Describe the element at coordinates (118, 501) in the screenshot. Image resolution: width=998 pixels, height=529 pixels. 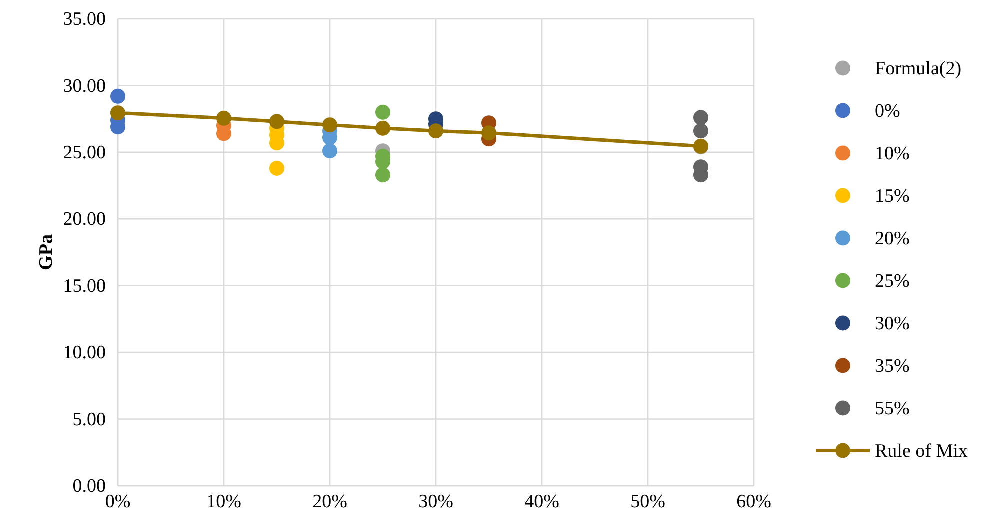
I see `x-tick-label: 0%` at that location.